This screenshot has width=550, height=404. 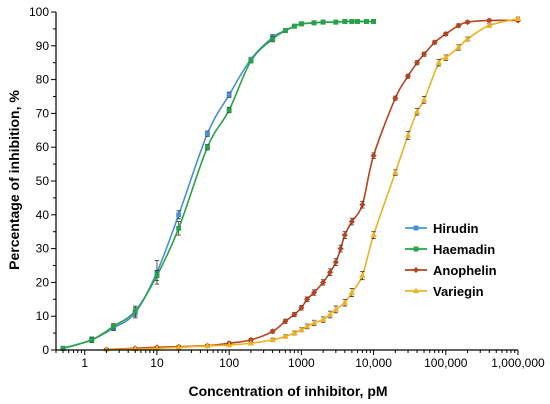 I want to click on y-tick-label: 10, so click(x=43, y=316).